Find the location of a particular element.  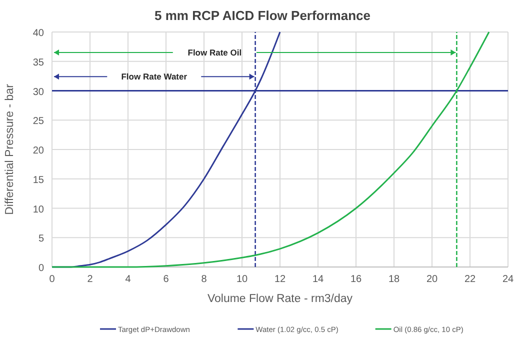

x-tick-label: 20 is located at coordinates (432, 279).